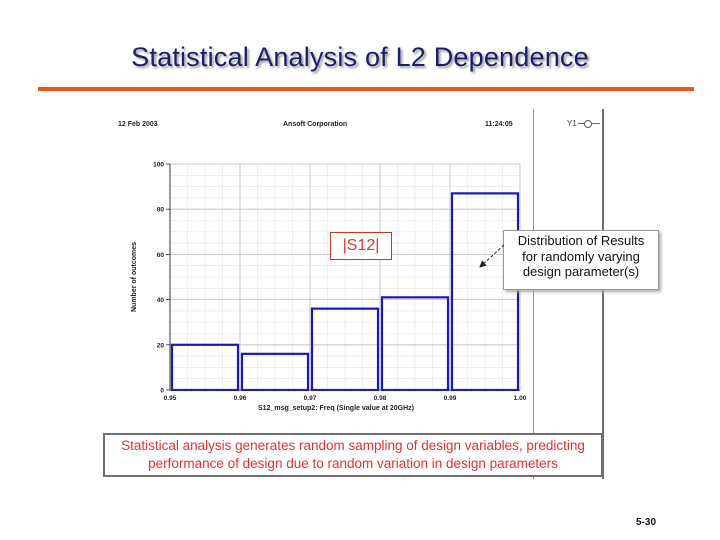 This screenshot has height=540, width=720. I want to click on plot-time: 11:24:05, so click(499, 124).